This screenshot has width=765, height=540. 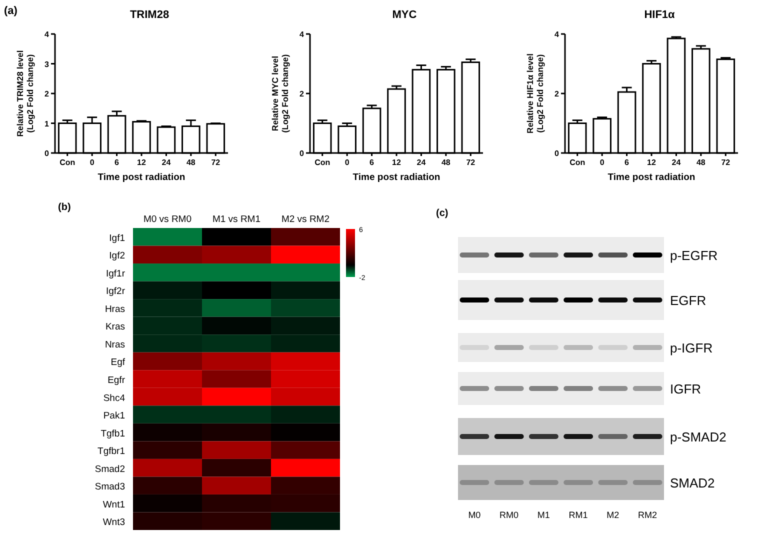 What do you see at coordinates (698, 437) in the screenshot?
I see `category-label: p-SMAD2` at bounding box center [698, 437].